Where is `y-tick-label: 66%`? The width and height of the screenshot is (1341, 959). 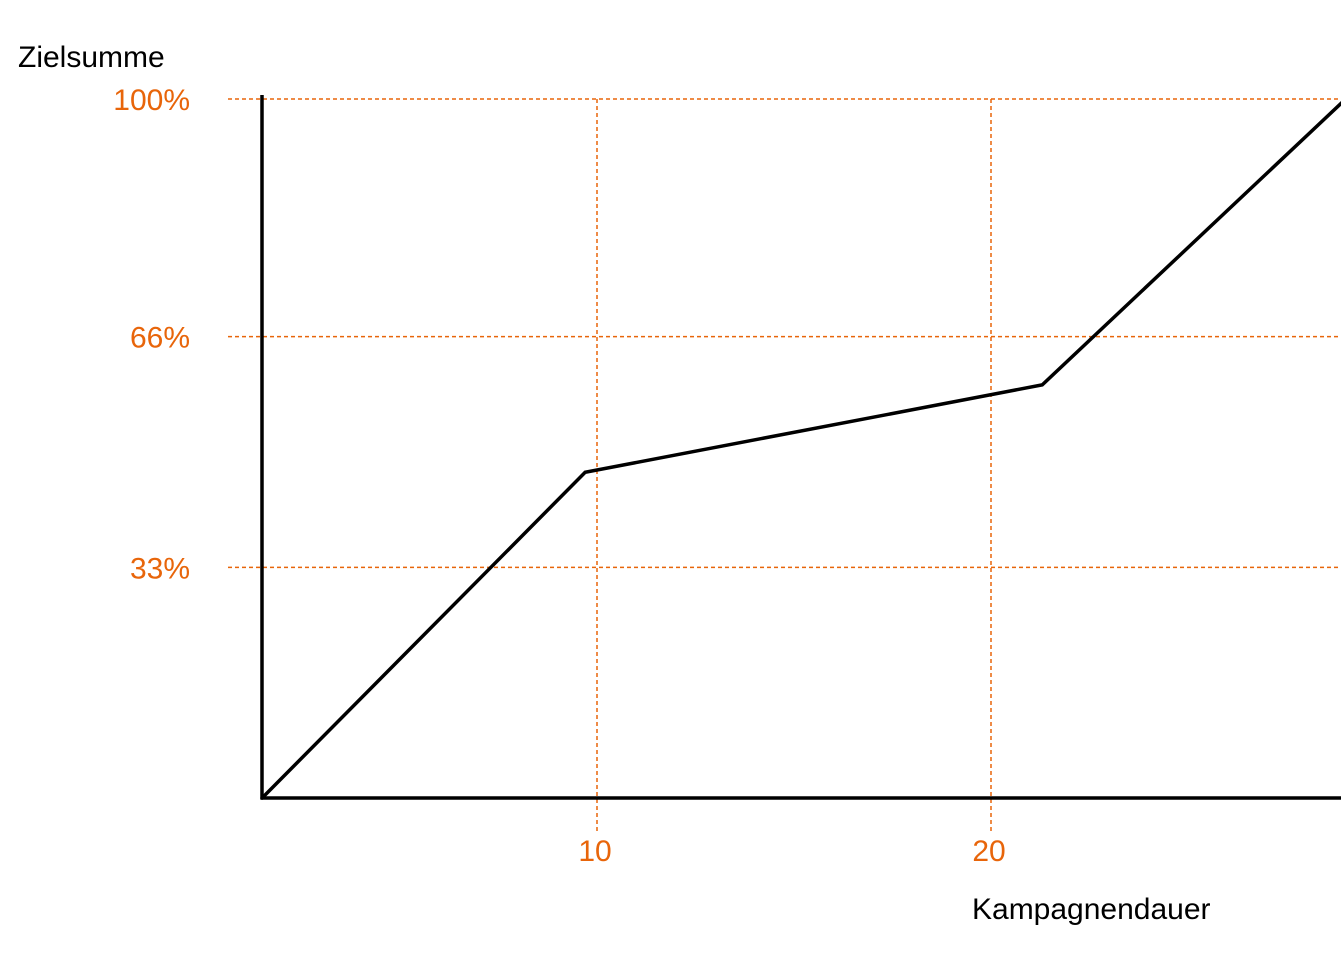 y-tick-label: 66% is located at coordinates (160, 338).